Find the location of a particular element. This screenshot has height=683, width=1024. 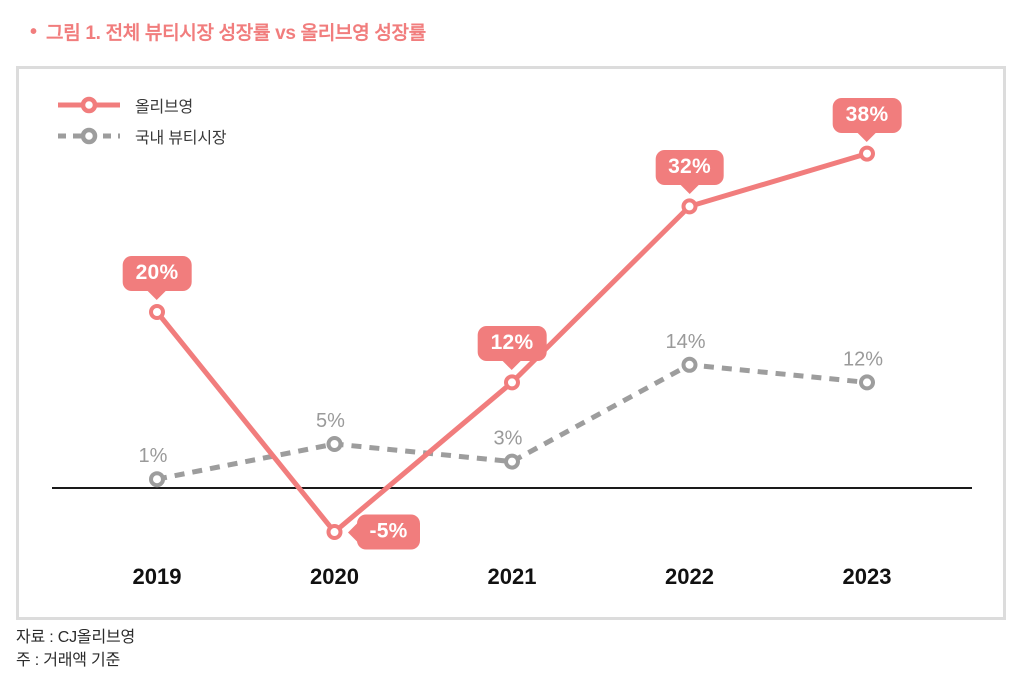

oliveyoung-value-badge: 38% is located at coordinates (867, 115).